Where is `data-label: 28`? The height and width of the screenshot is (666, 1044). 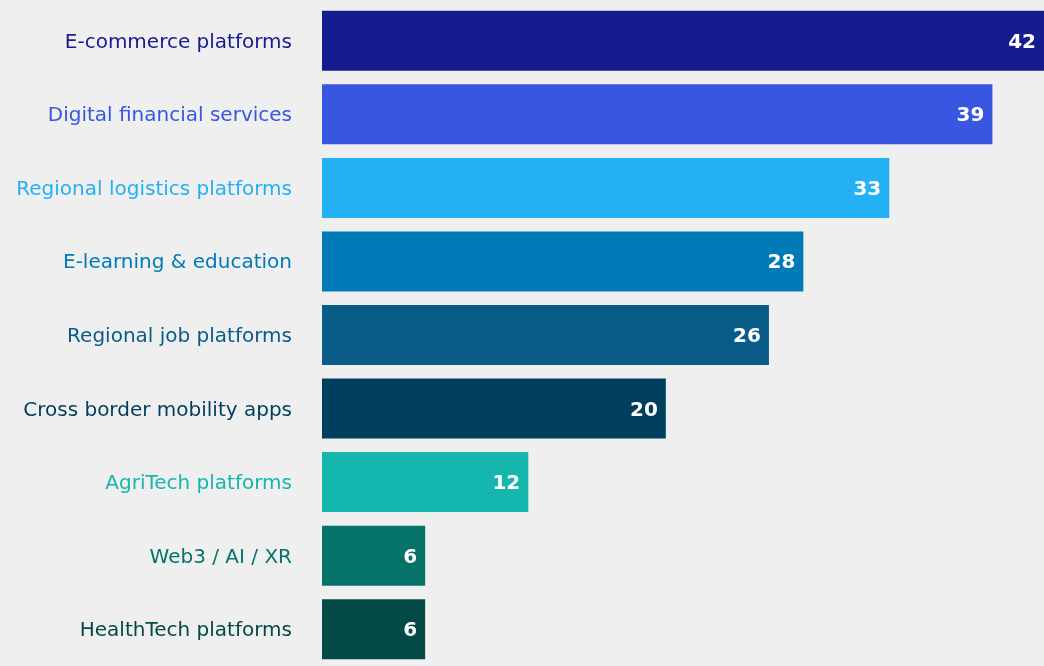
data-label: 28 is located at coordinates (781, 261).